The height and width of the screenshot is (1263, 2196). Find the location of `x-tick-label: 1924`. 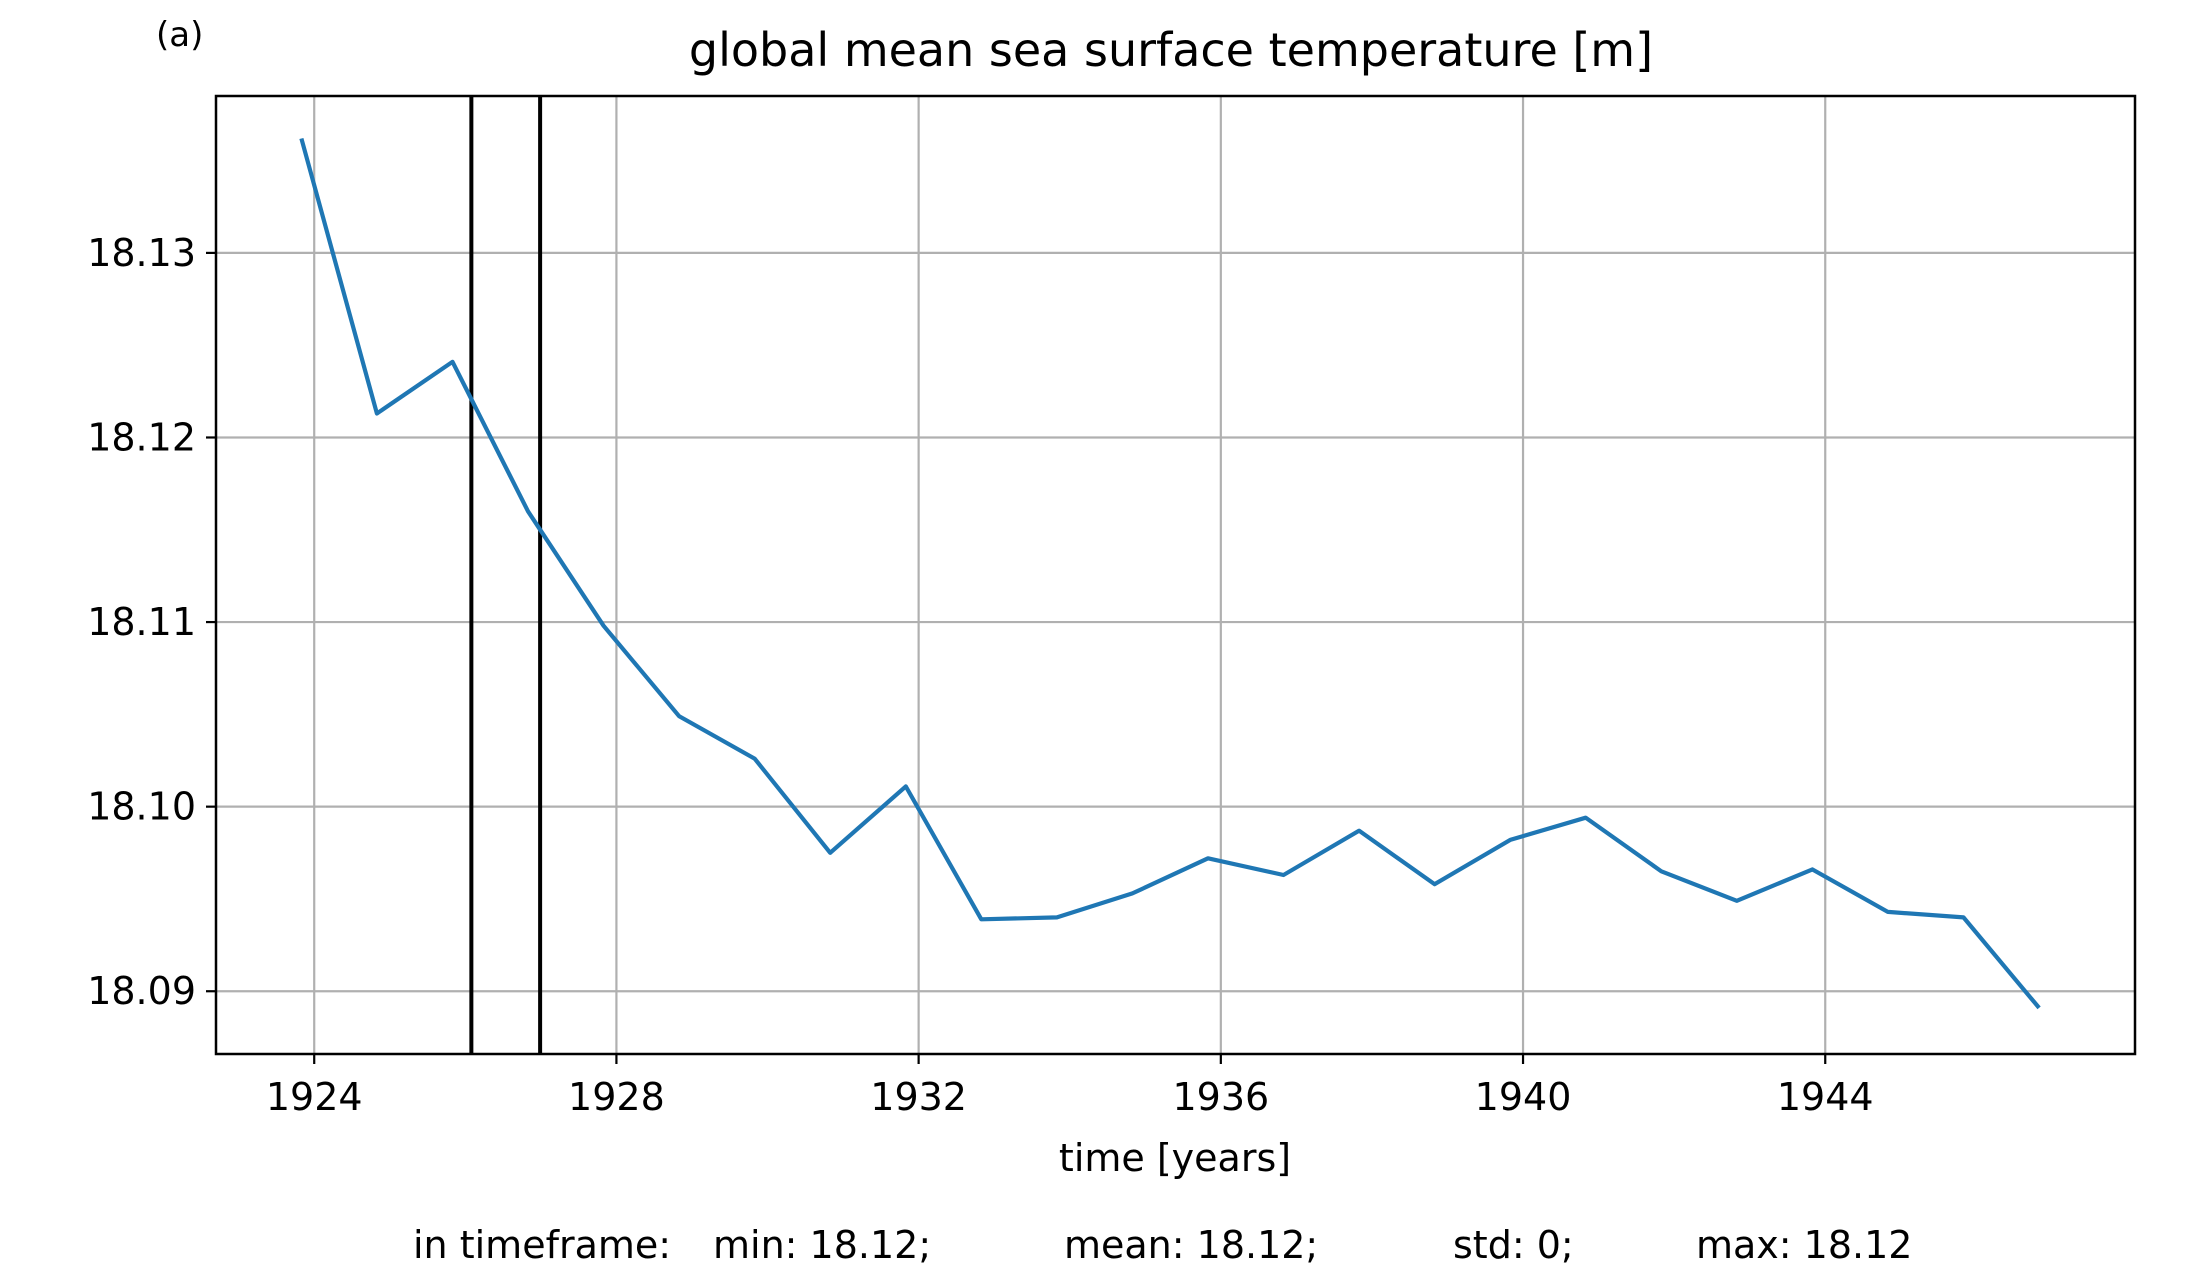

x-tick-label: 1924 is located at coordinates (314, 1097).